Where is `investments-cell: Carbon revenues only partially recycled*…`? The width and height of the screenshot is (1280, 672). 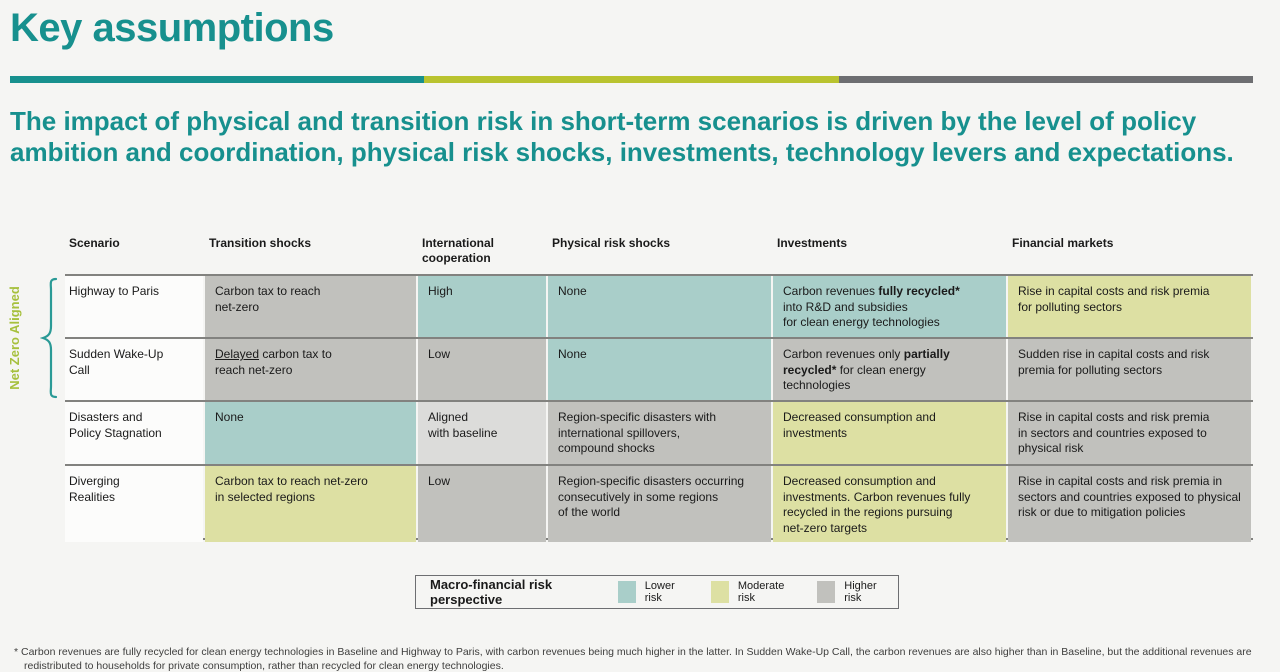
investments-cell: Carbon revenues only partially recycled*… is located at coordinates (889, 369).